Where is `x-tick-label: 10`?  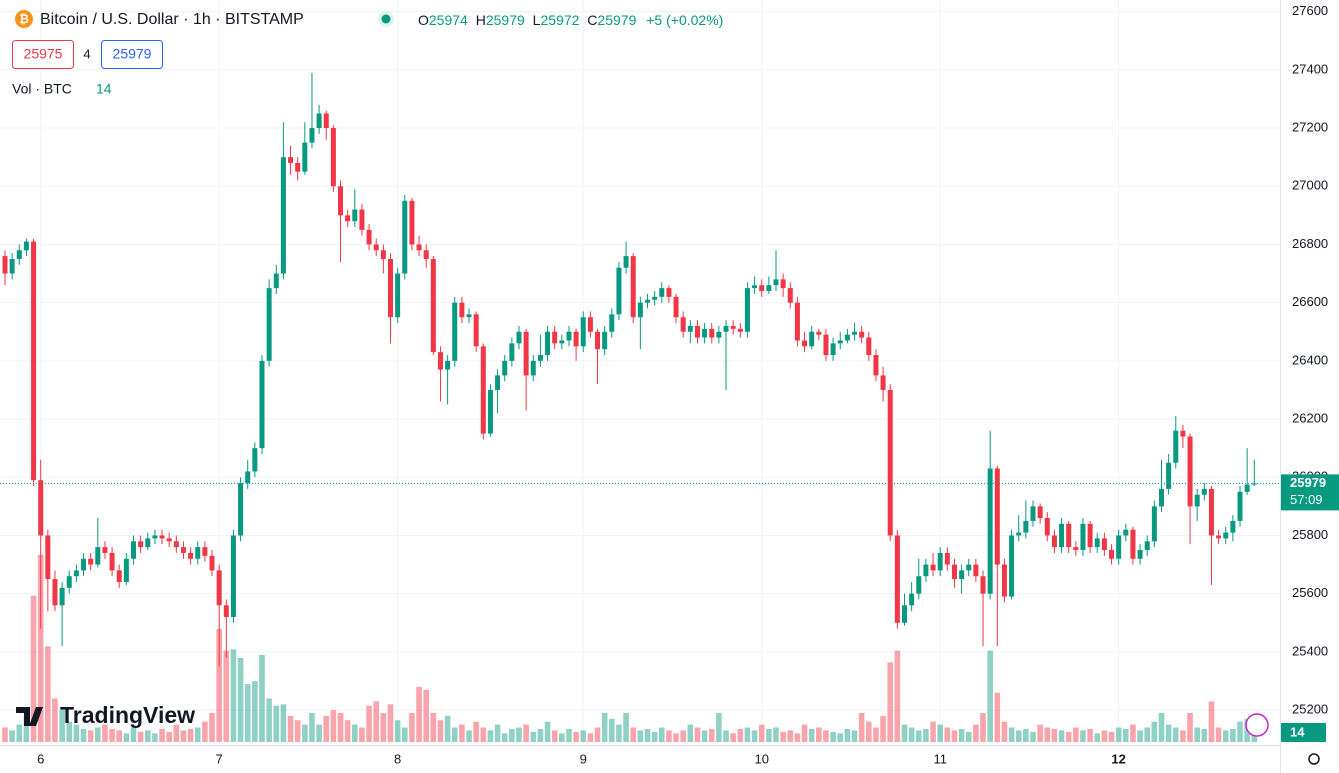
x-tick-label: 10 is located at coordinates (761, 758).